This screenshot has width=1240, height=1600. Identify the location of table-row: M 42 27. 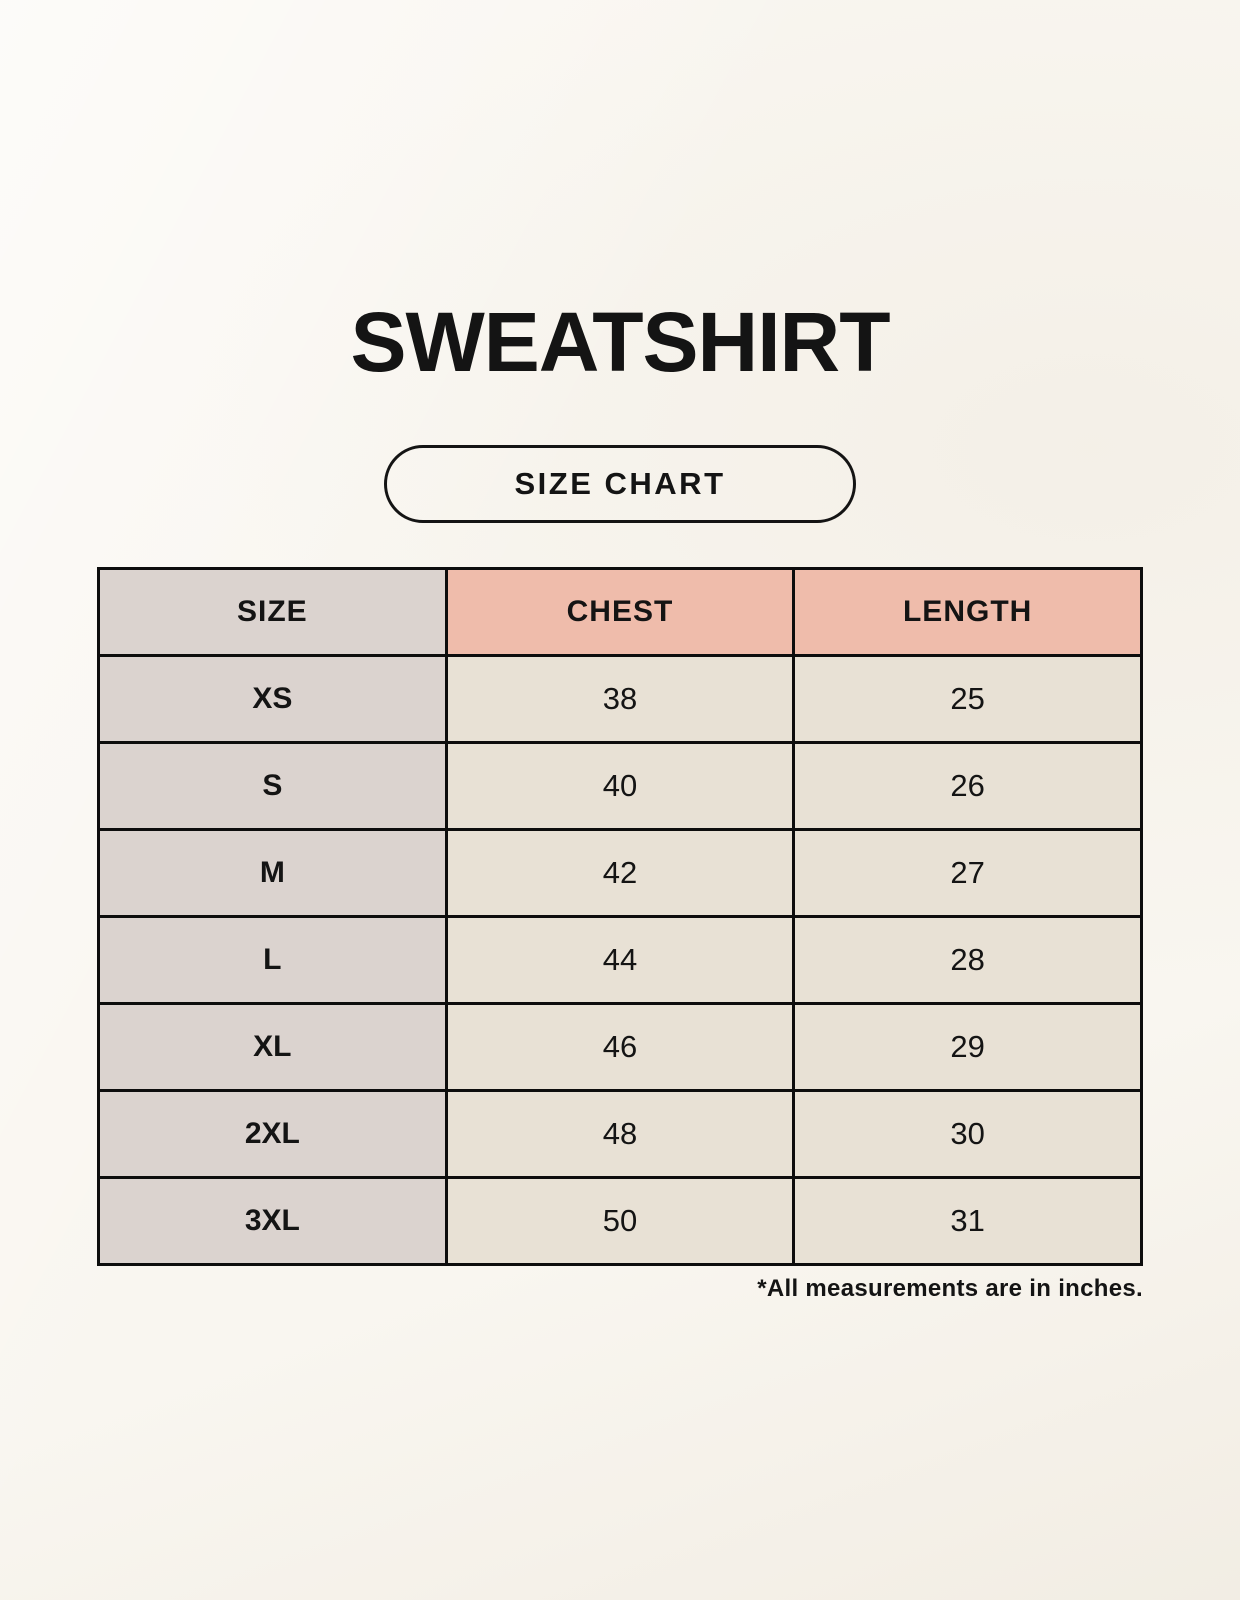
(620, 873).